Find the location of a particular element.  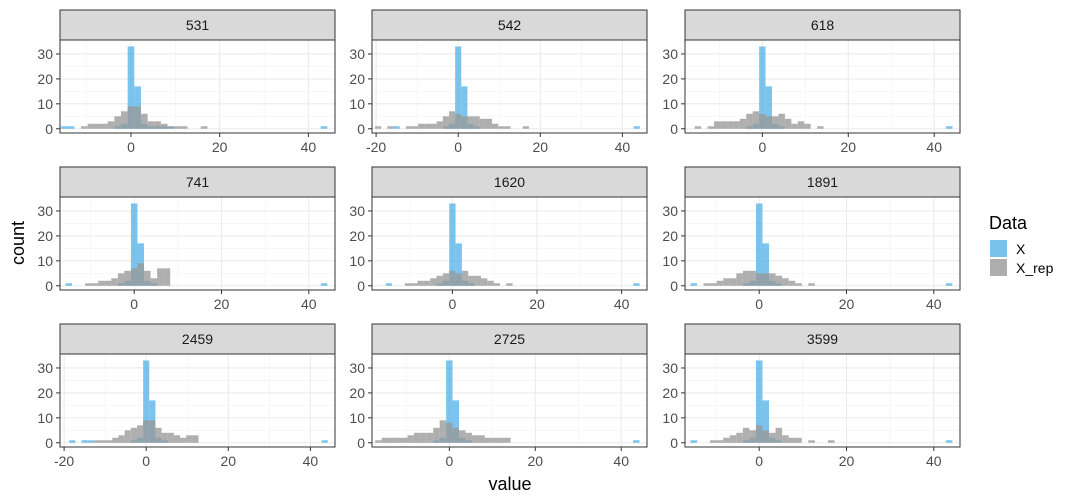

facet-panel-3599: 3599 0 10 20 30 0 20 40 is located at coordinates (811, 396).